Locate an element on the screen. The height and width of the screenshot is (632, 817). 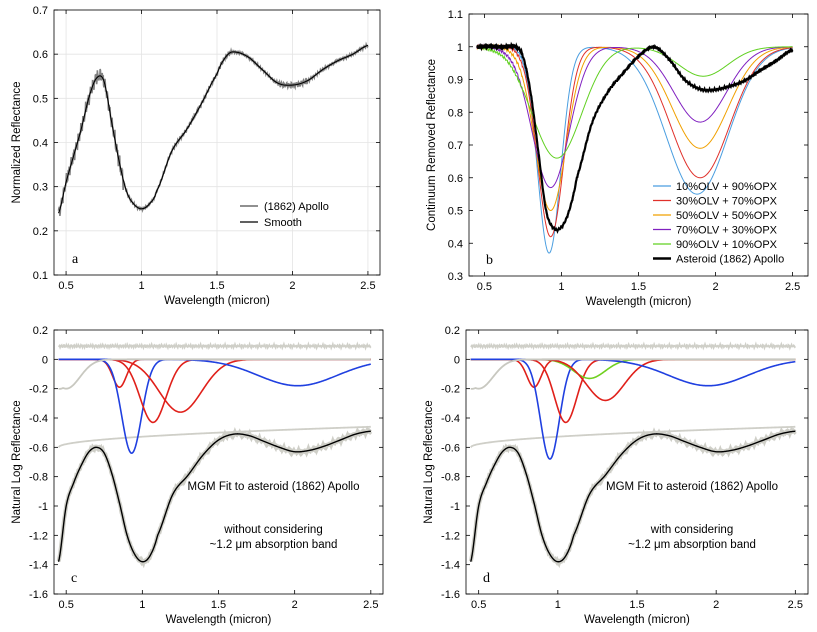
legend-label: 50%OLV + 50%OPX is located at coordinates (727, 216).